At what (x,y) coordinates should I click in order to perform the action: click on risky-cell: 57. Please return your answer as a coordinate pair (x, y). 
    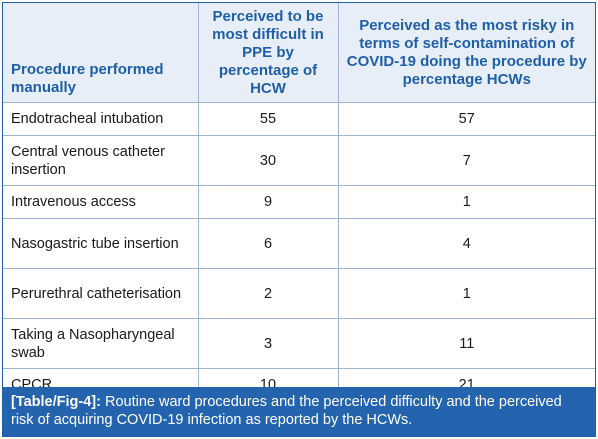
    Looking at the image, I should click on (466, 119).